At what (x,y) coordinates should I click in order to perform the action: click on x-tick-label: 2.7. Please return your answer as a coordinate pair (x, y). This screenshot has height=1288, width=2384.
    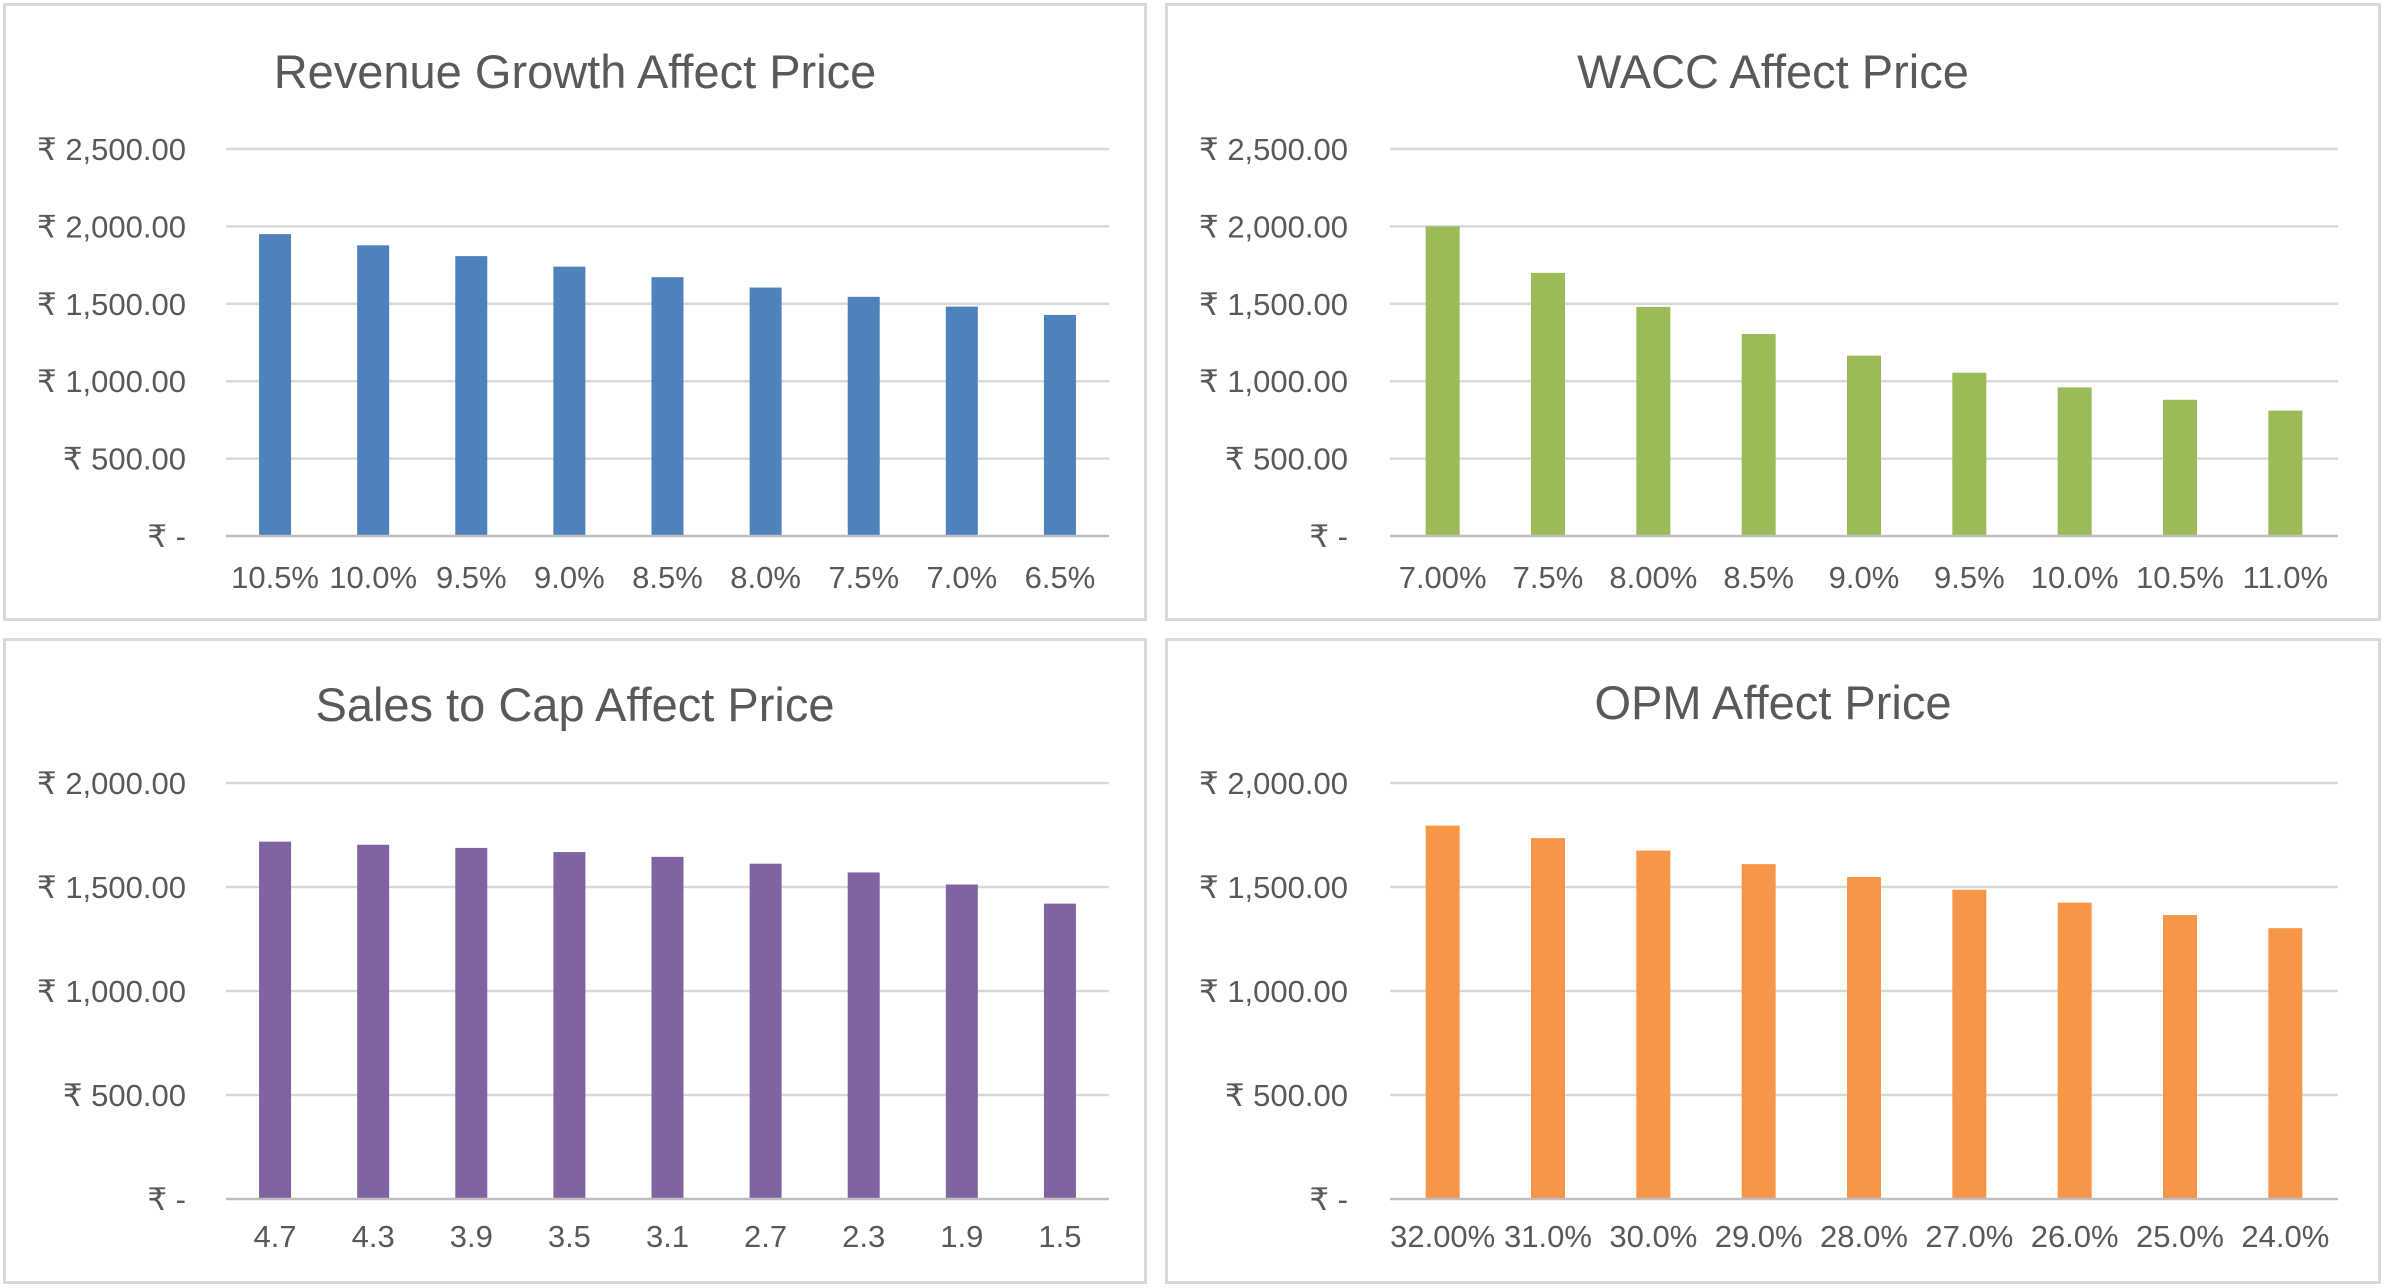
    Looking at the image, I should click on (765, 1236).